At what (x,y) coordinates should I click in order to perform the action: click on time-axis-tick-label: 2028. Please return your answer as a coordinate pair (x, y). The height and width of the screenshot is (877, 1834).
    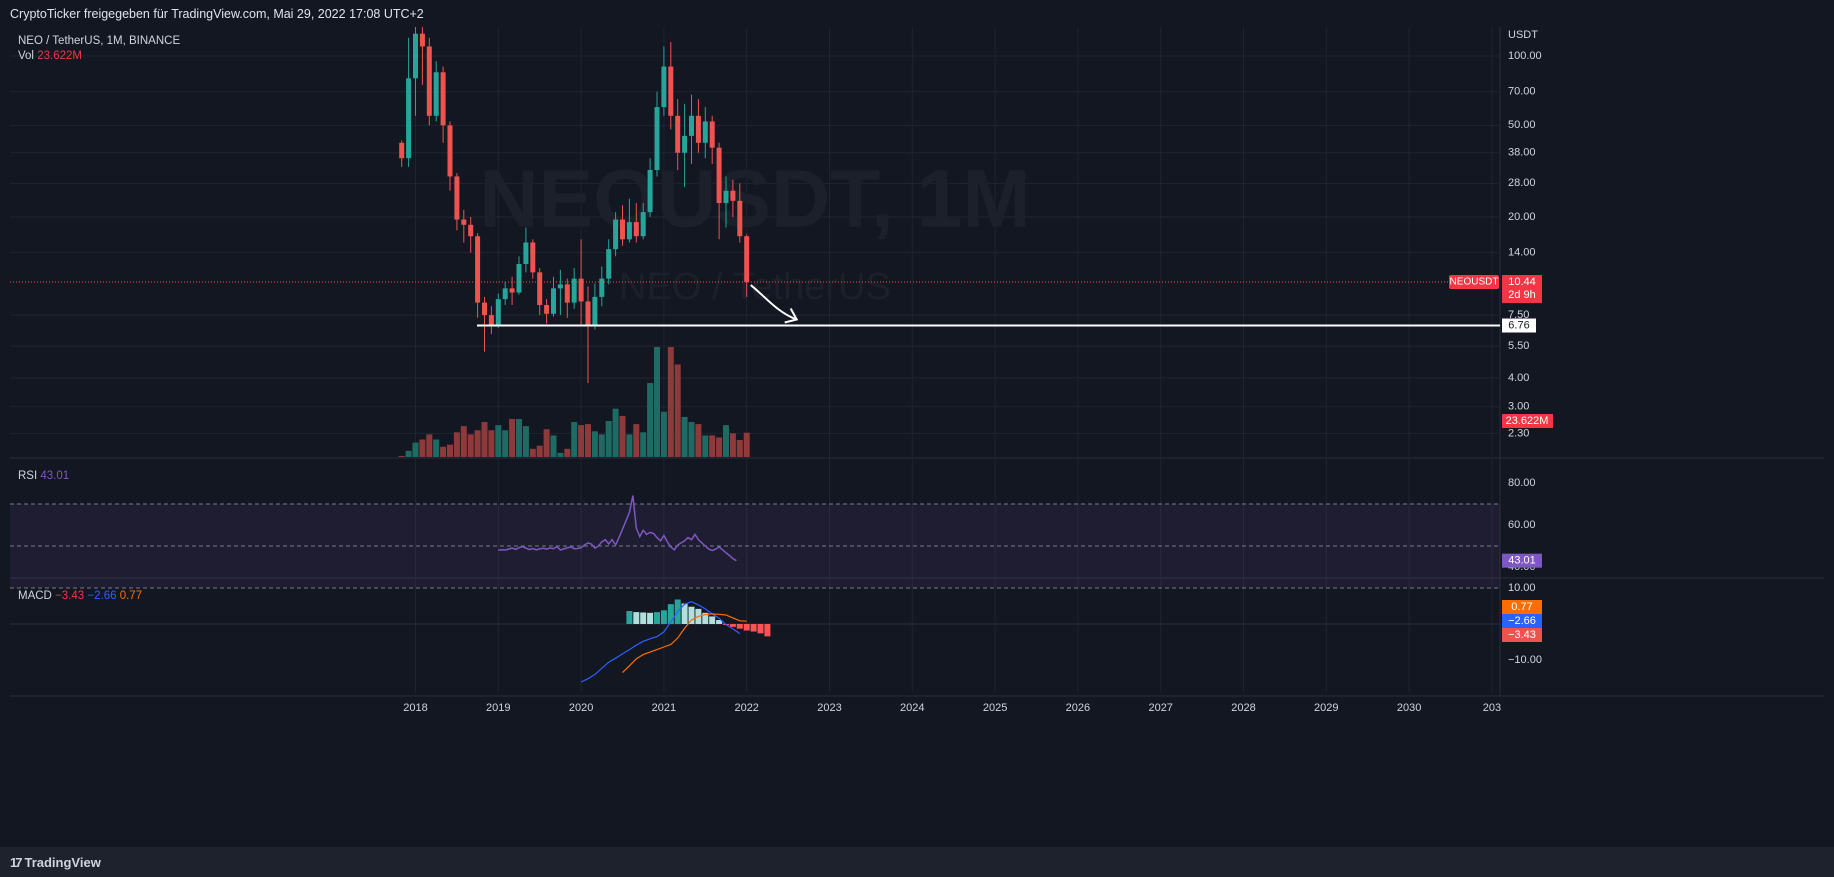
    Looking at the image, I should click on (1243, 708).